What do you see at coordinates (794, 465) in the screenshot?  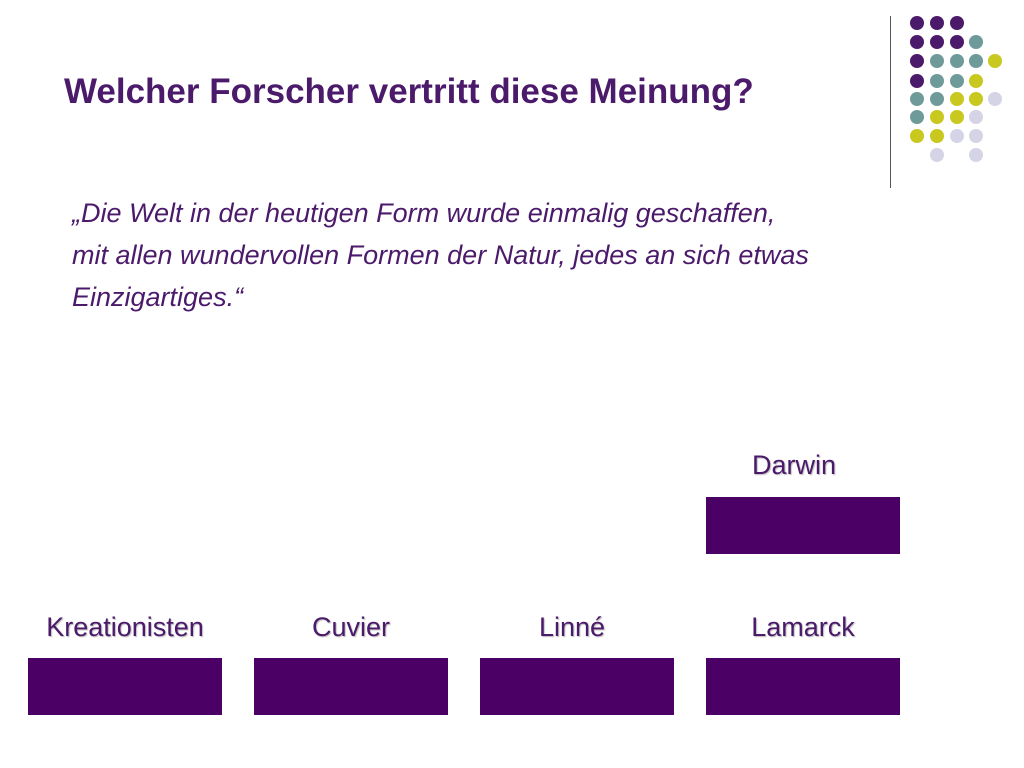 I see `option-label-darwin: Darwin` at bounding box center [794, 465].